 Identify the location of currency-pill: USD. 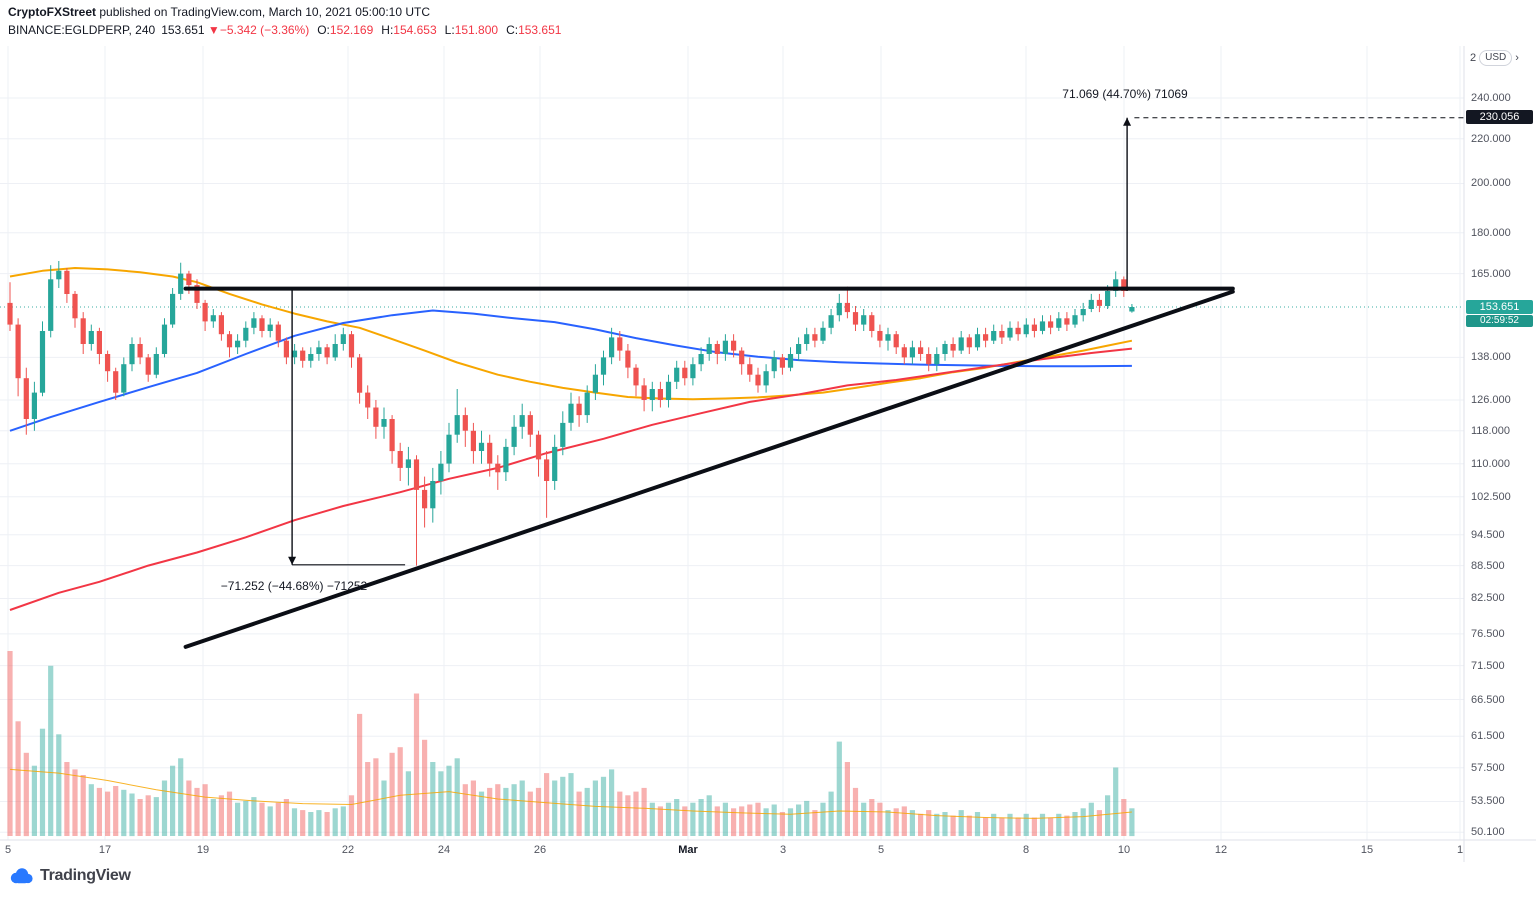
(1496, 58).